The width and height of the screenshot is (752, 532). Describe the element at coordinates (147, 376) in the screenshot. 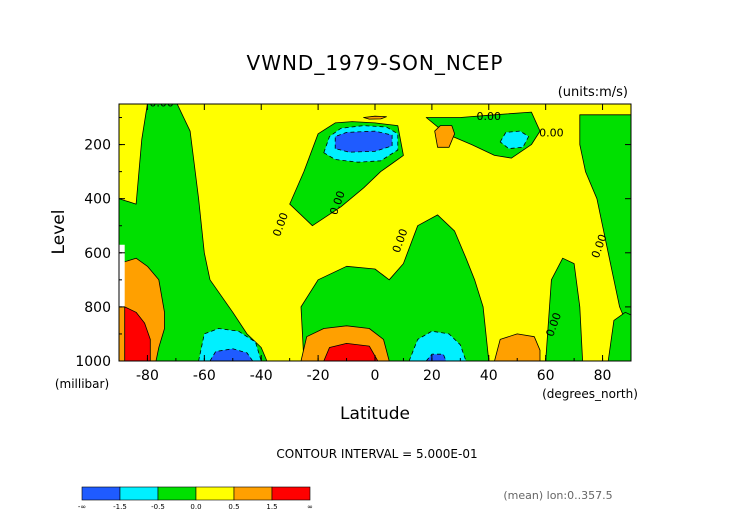

I see `x-tick-label: -80` at that location.